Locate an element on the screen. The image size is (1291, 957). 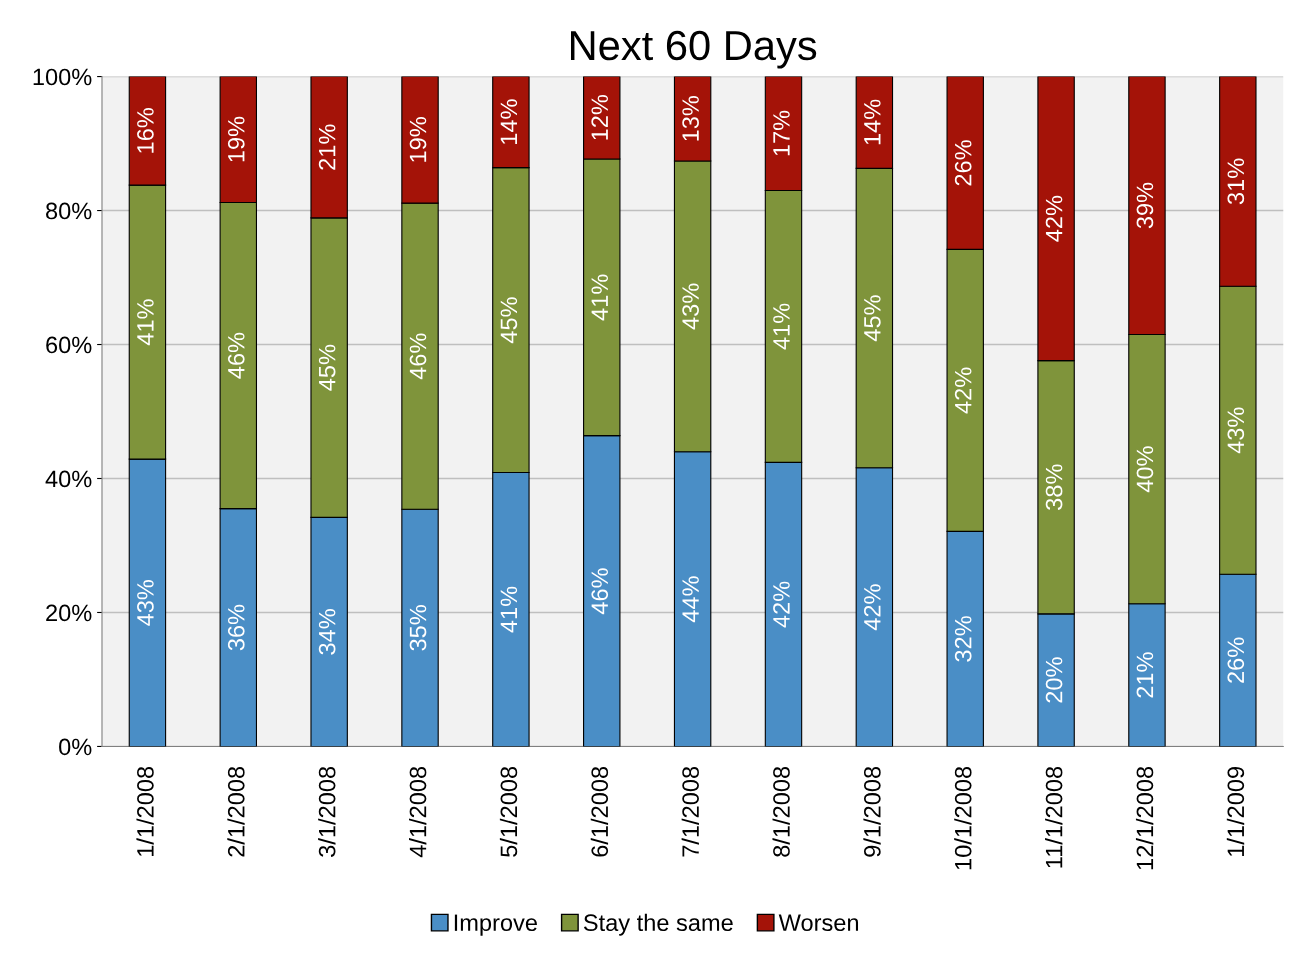
legend-label: Stay the same is located at coordinates (658, 924).